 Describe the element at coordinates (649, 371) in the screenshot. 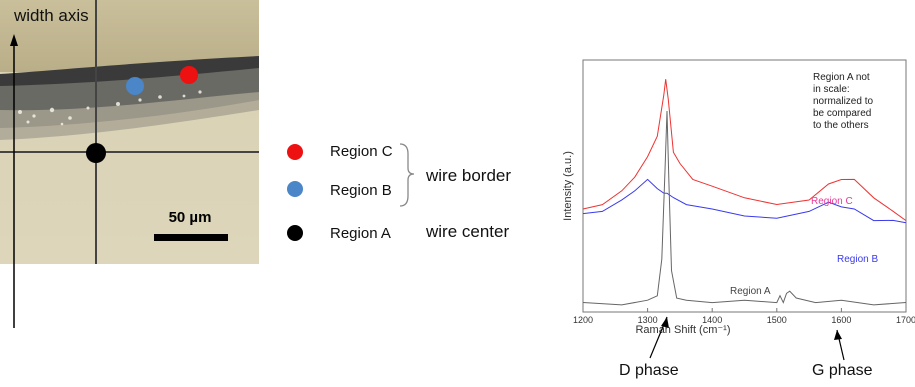

I see `d-phase-label: D phase` at that location.